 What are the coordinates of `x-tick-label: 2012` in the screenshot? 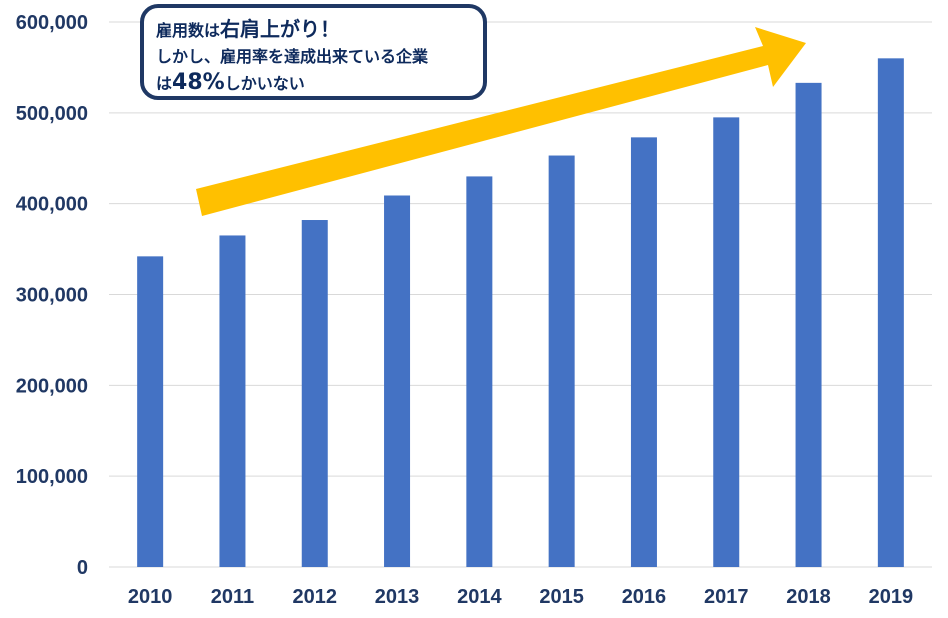 It's located at (315, 597).